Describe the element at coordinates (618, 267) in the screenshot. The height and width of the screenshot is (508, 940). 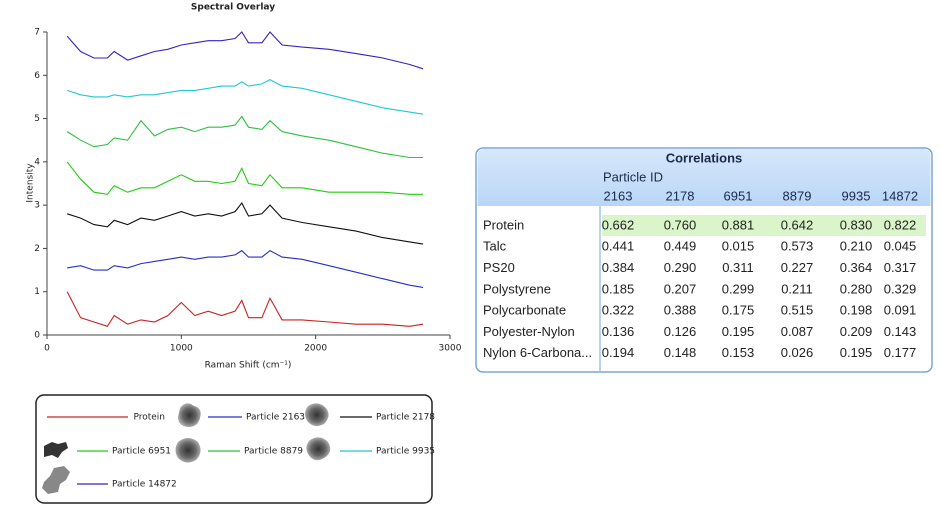
I see `table-cell: 0.384` at that location.